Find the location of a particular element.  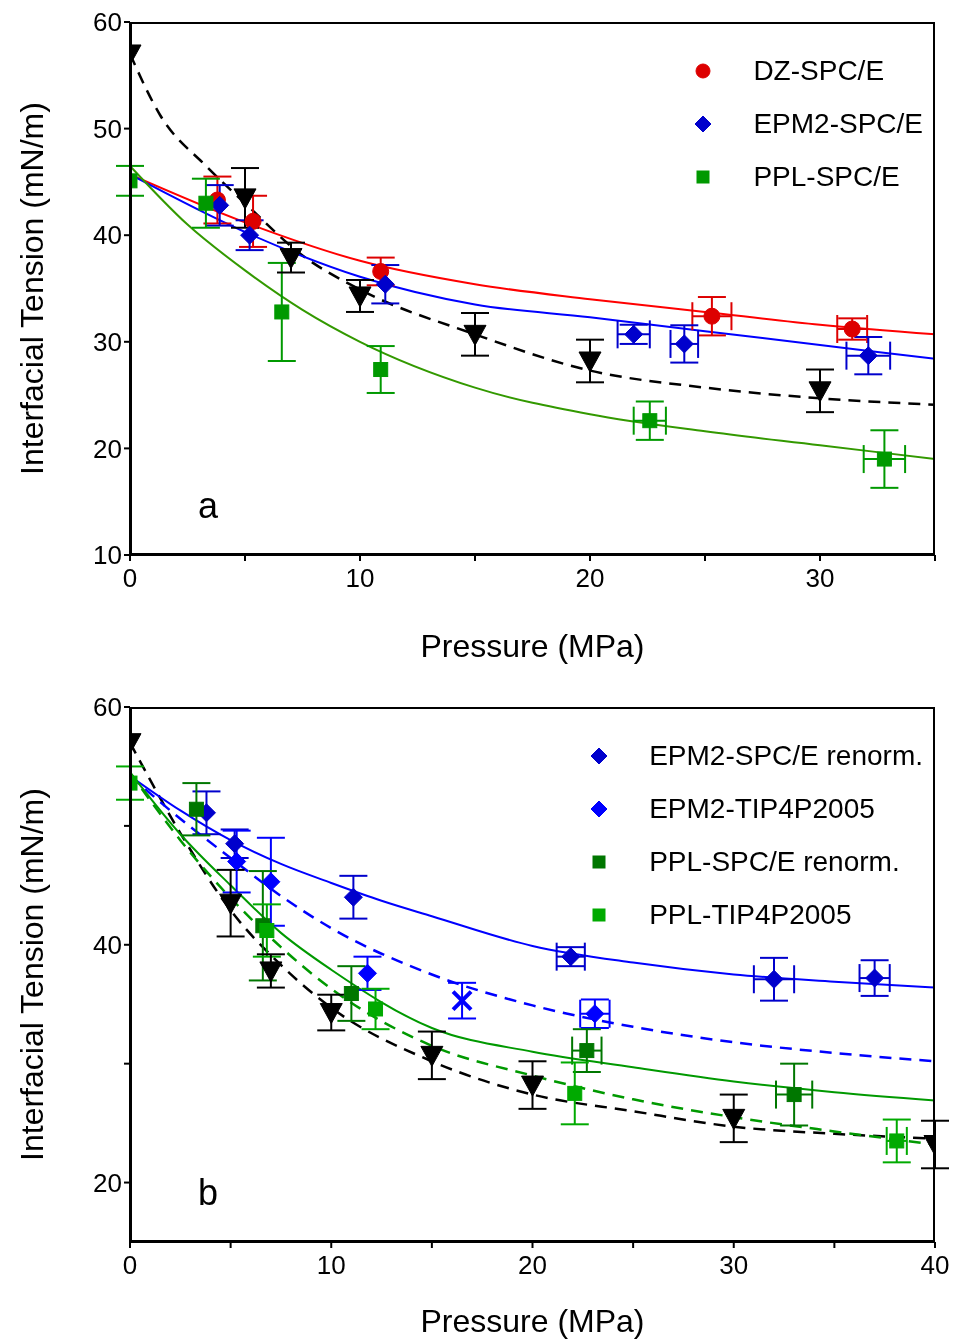

y-tick-label: 50 is located at coordinates (107, 128).